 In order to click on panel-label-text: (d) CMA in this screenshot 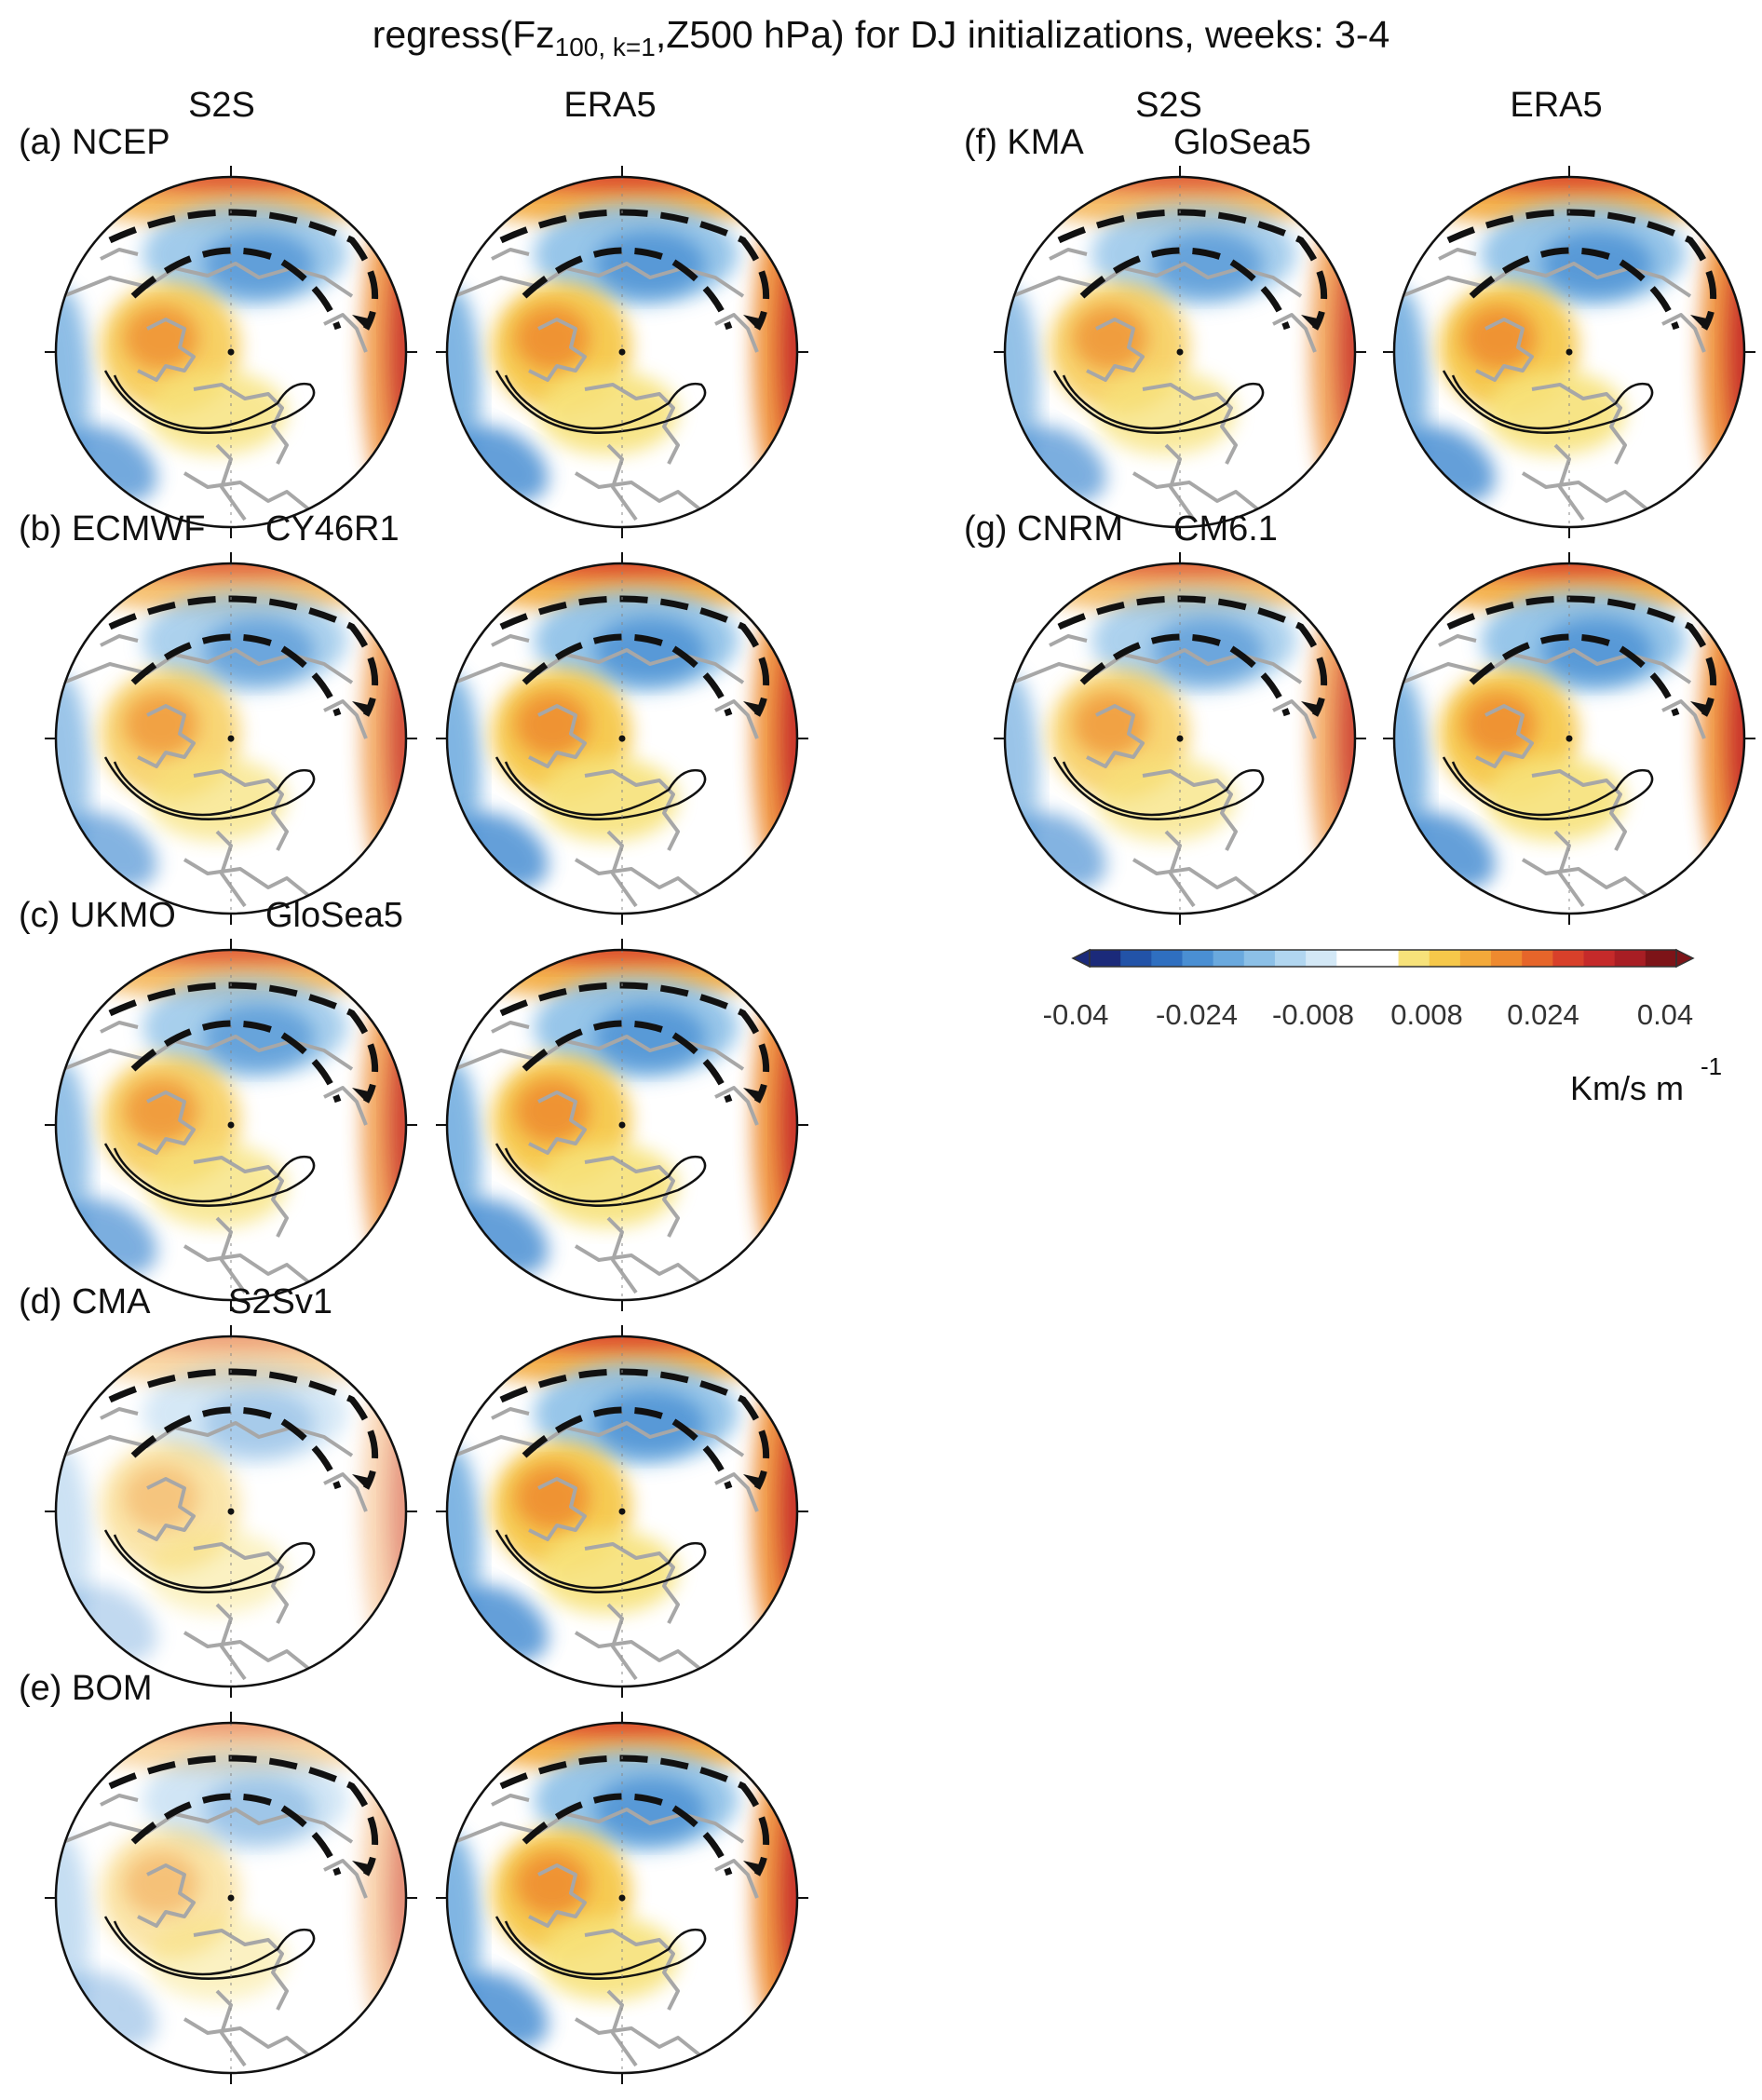, I will do `click(85, 1301)`.